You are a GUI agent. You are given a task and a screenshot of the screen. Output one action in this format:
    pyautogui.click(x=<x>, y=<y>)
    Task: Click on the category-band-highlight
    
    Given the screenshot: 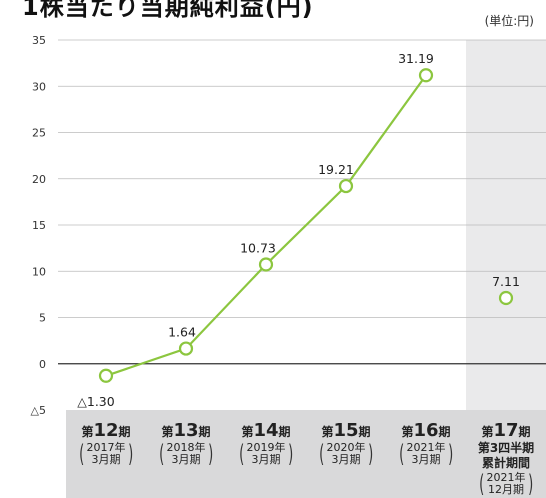 What is the action you would take?
    pyautogui.click(x=506, y=454)
    